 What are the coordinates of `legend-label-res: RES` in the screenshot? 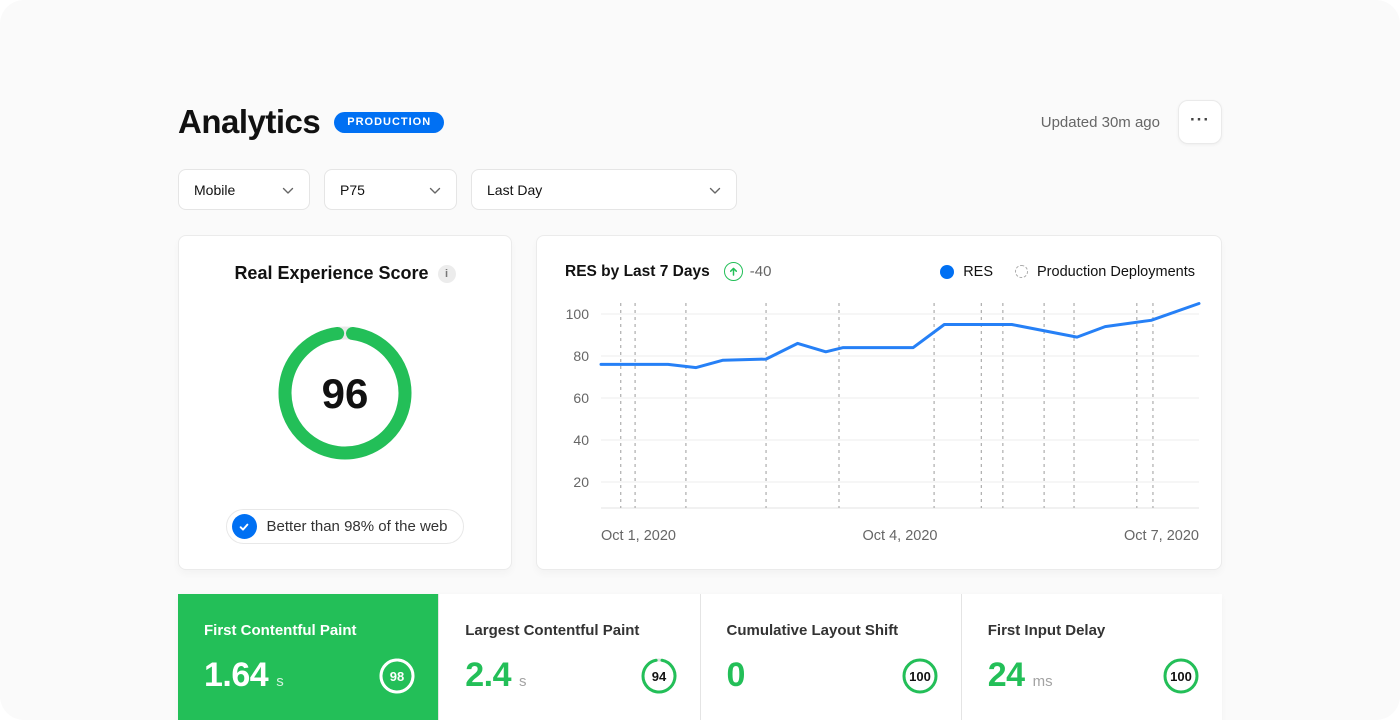 It's located at (978, 271).